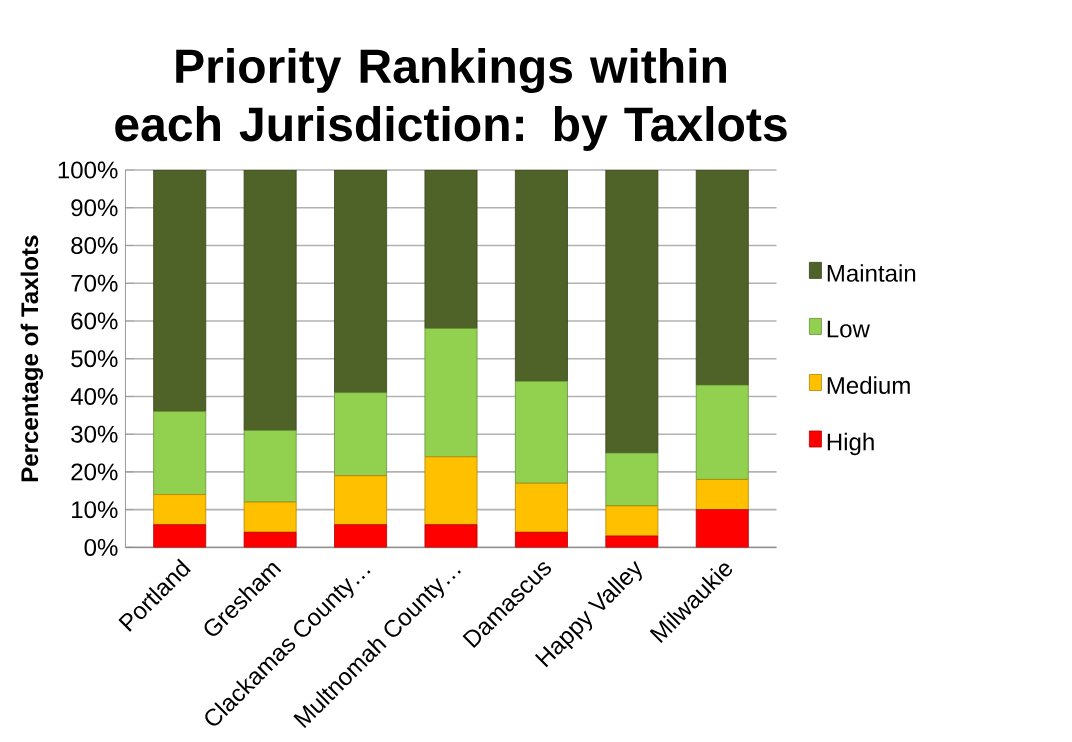 This screenshot has height=742, width=1072. What do you see at coordinates (95, 509) in the screenshot?
I see `y-tick-label: 10%` at bounding box center [95, 509].